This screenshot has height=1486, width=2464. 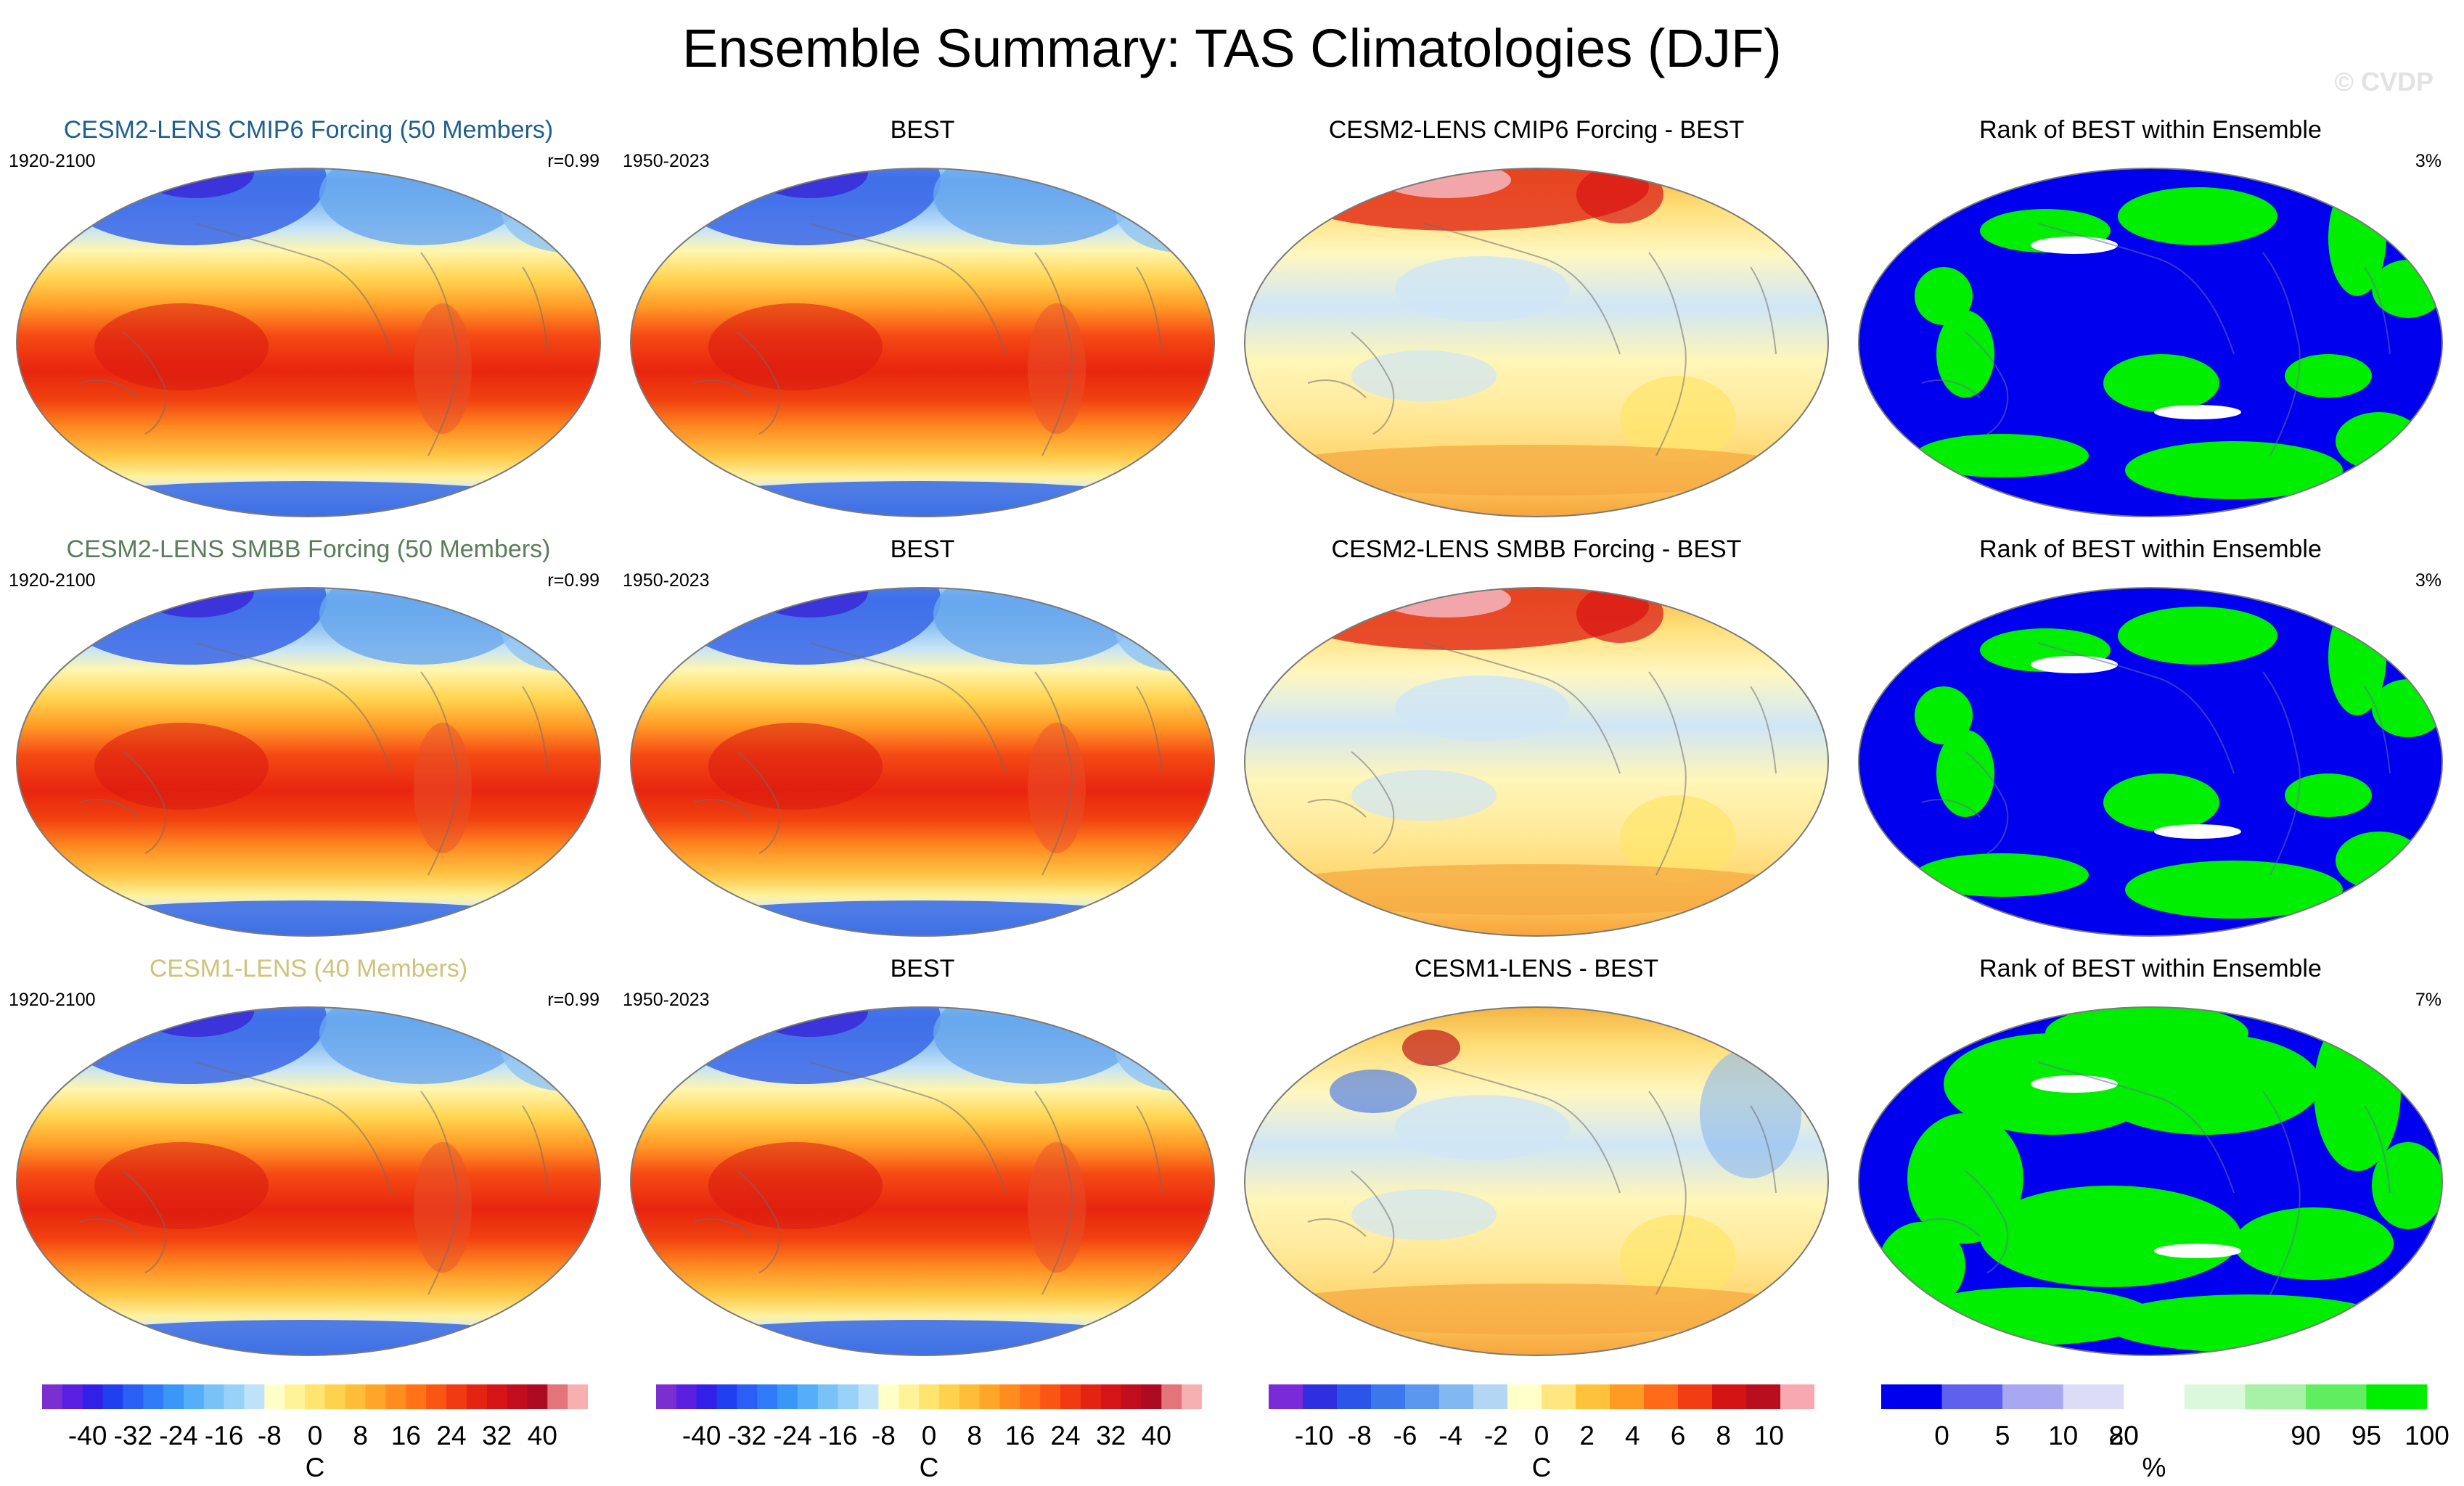 I want to click on rank-percent-label: 3%, so click(x=2428, y=580).